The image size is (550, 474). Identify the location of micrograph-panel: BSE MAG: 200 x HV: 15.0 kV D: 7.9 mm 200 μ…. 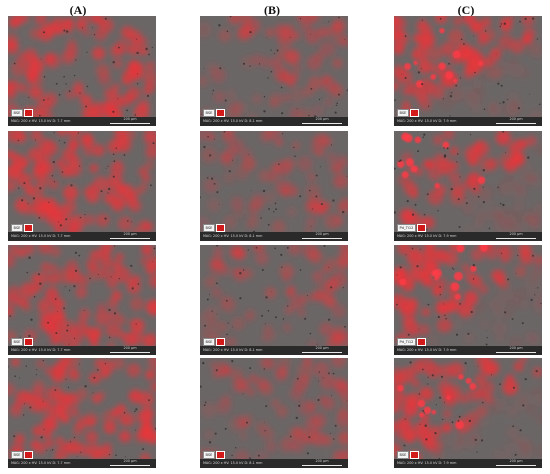
(468, 71).